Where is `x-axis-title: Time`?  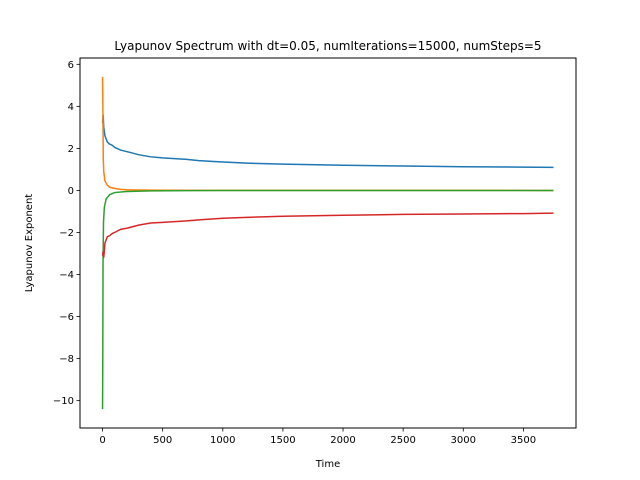
x-axis-title: Time is located at coordinates (327, 464).